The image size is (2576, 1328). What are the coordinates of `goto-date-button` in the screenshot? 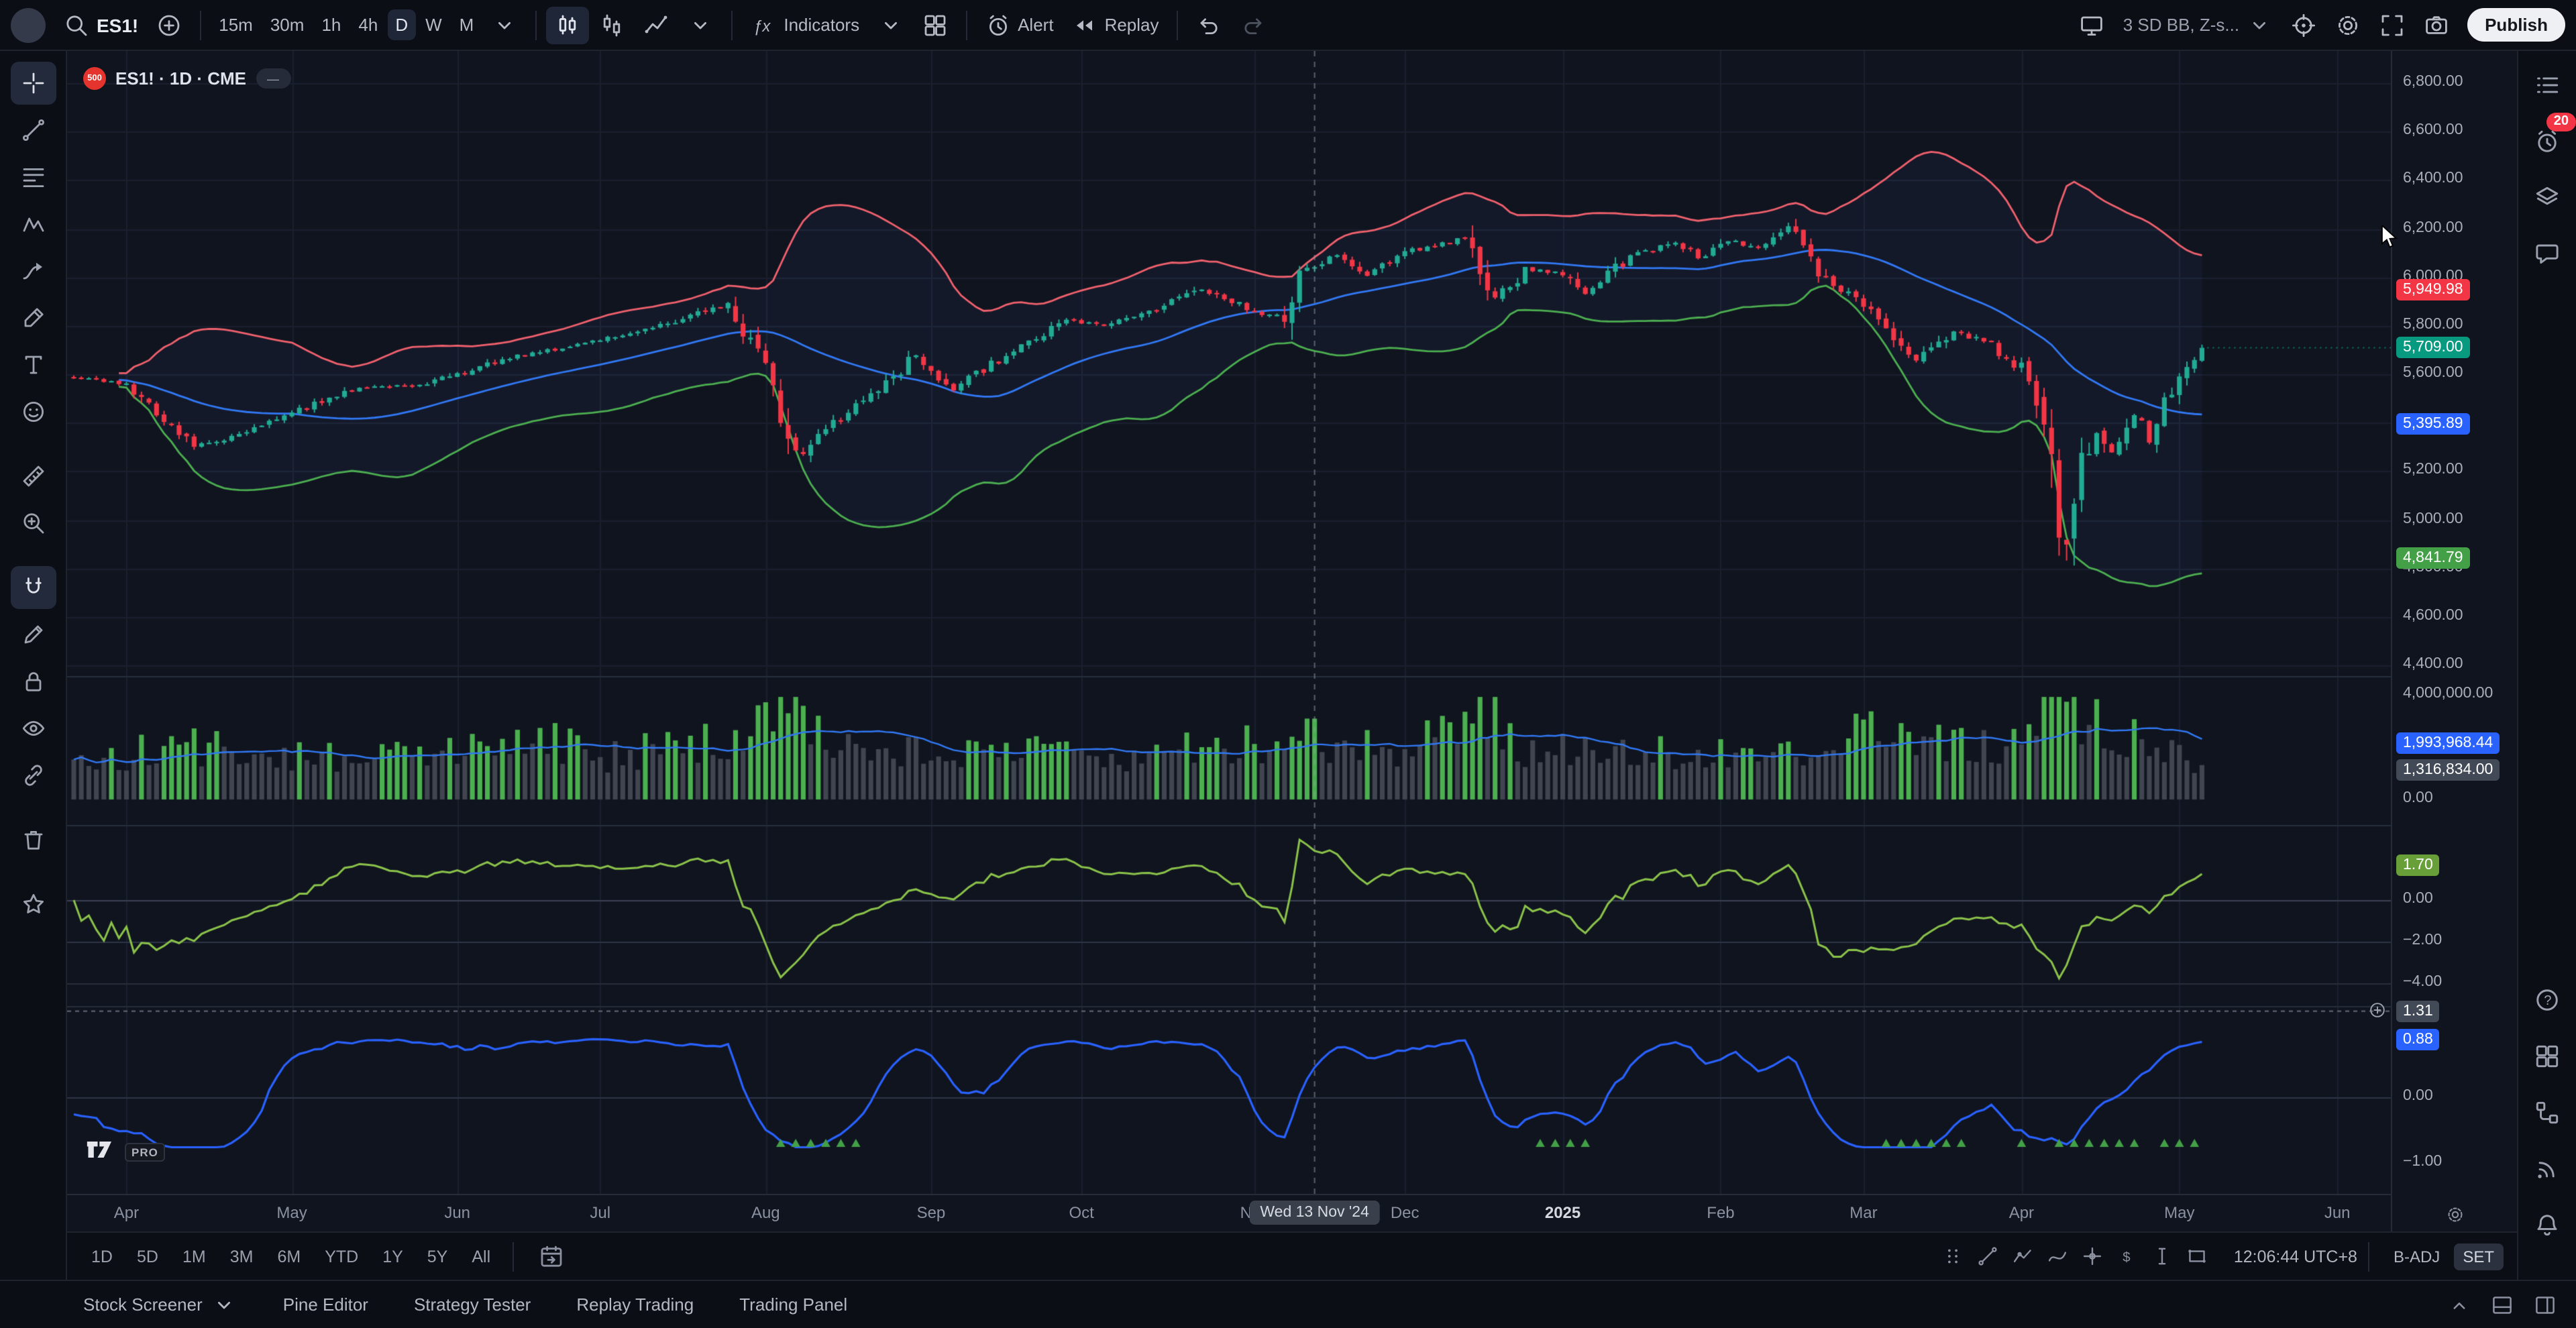 It's located at (551, 1256).